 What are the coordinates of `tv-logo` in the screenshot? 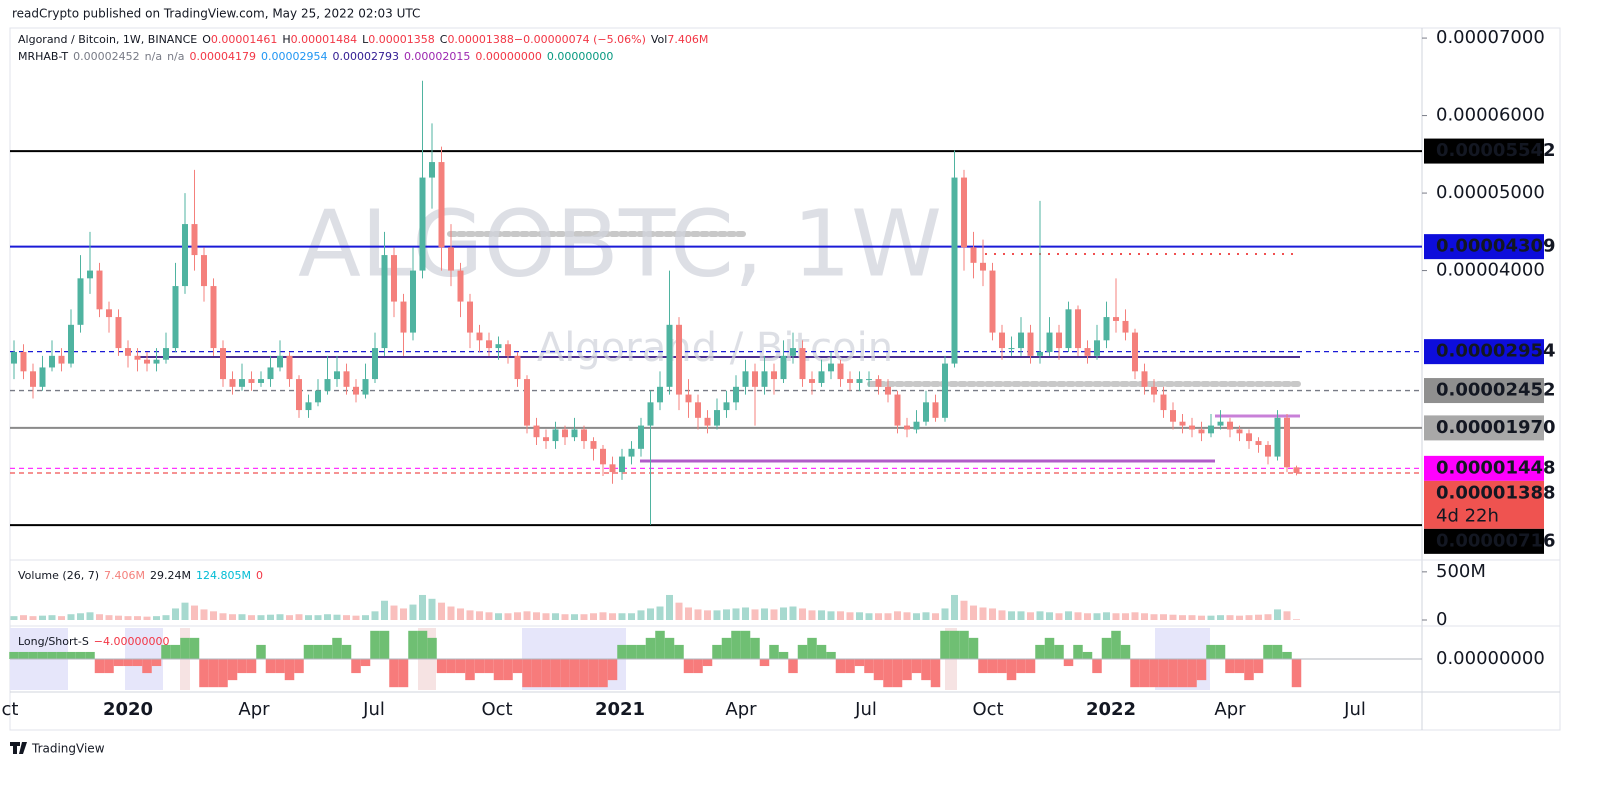 It's located at (18, 748).